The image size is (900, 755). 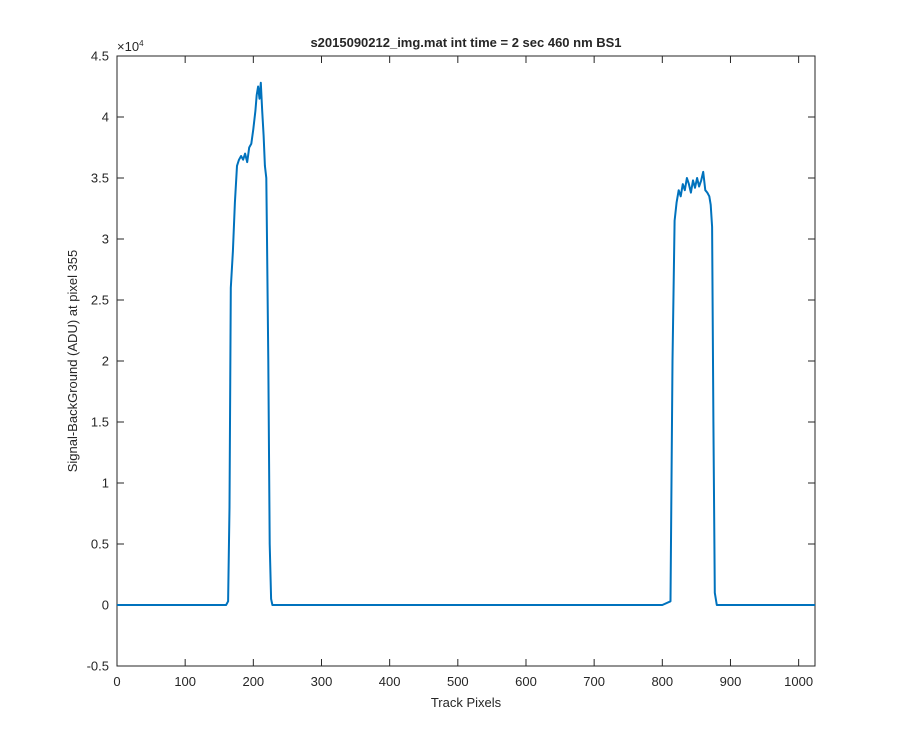 I want to click on y-tick-label: 0, so click(x=105, y=605).